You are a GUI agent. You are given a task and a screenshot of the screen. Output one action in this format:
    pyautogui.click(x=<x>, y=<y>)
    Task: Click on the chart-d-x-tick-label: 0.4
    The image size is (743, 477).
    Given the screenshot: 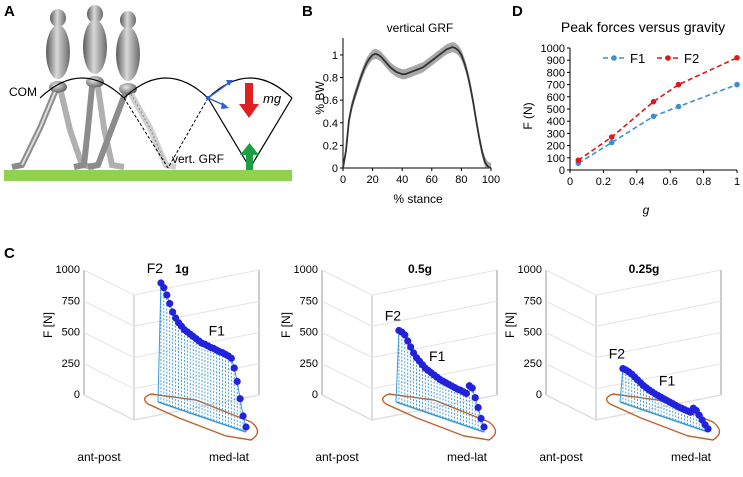 What is the action you would take?
    pyautogui.click(x=636, y=182)
    